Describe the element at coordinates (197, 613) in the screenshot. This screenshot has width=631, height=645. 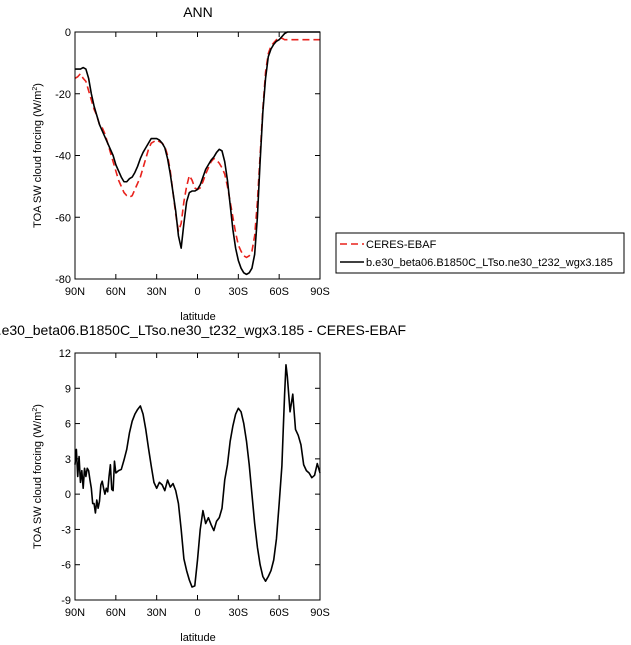
I see `bottom-x-tick-label: 0` at that location.